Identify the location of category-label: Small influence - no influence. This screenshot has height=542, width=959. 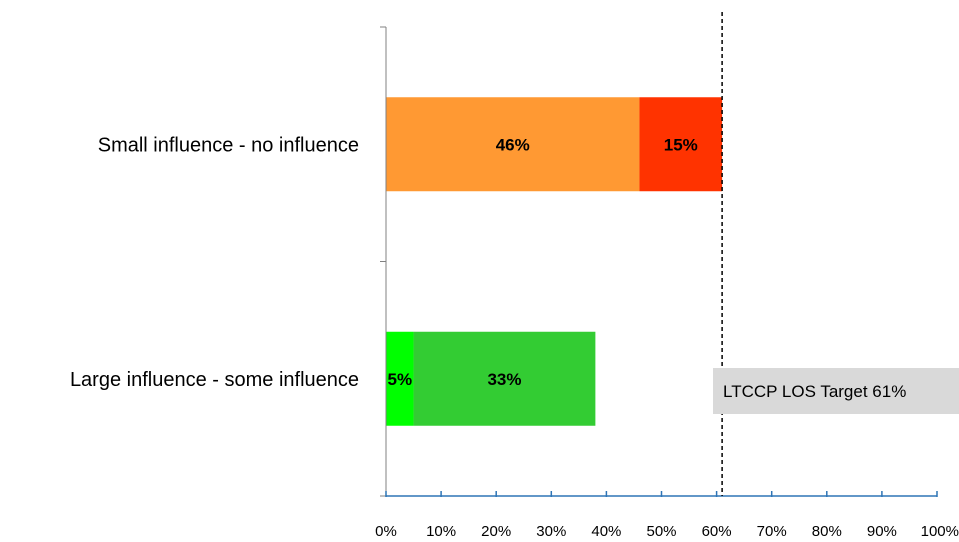
(228, 145).